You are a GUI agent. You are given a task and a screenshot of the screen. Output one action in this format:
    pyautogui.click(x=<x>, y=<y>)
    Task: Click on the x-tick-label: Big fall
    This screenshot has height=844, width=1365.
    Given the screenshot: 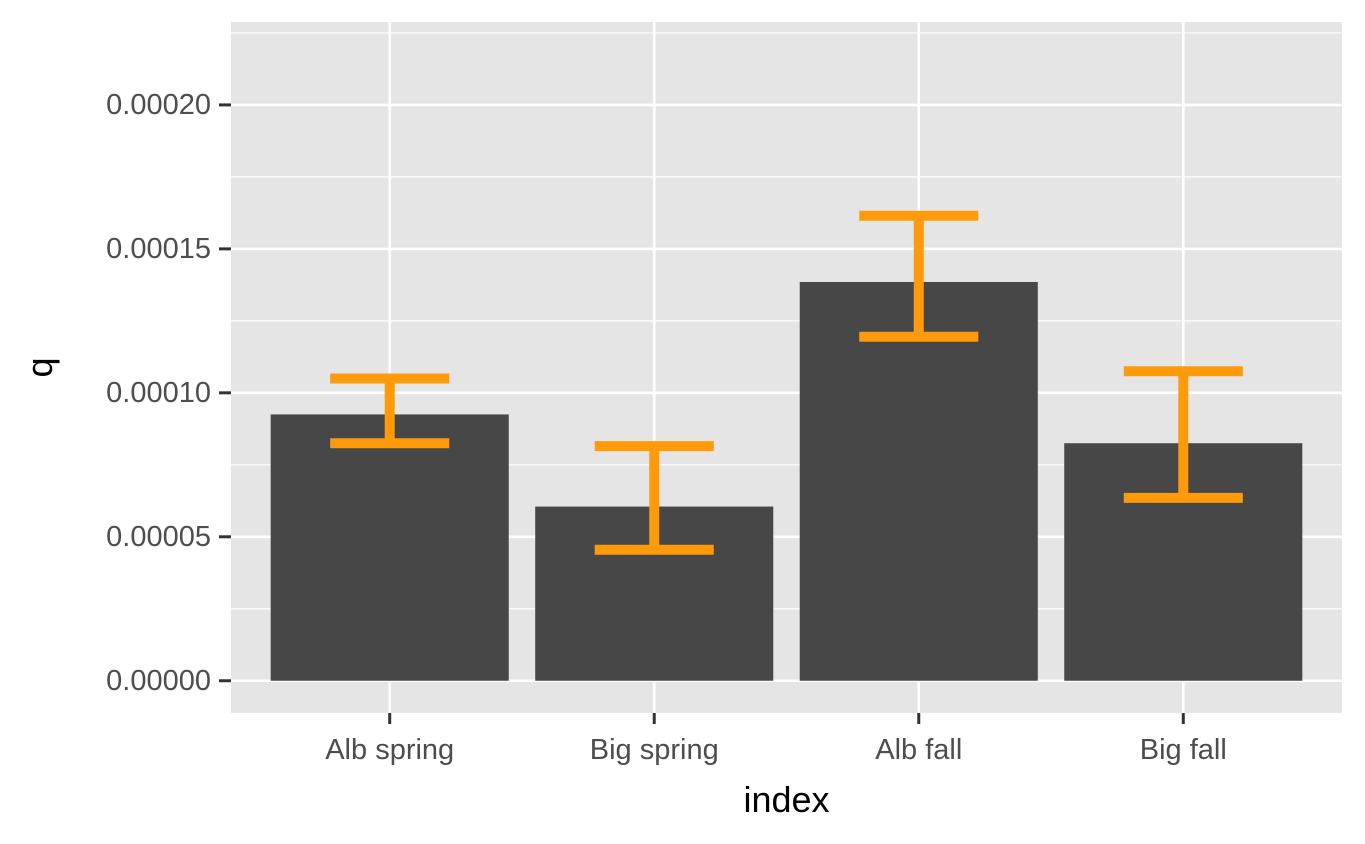 What is the action you would take?
    pyautogui.click(x=1183, y=750)
    